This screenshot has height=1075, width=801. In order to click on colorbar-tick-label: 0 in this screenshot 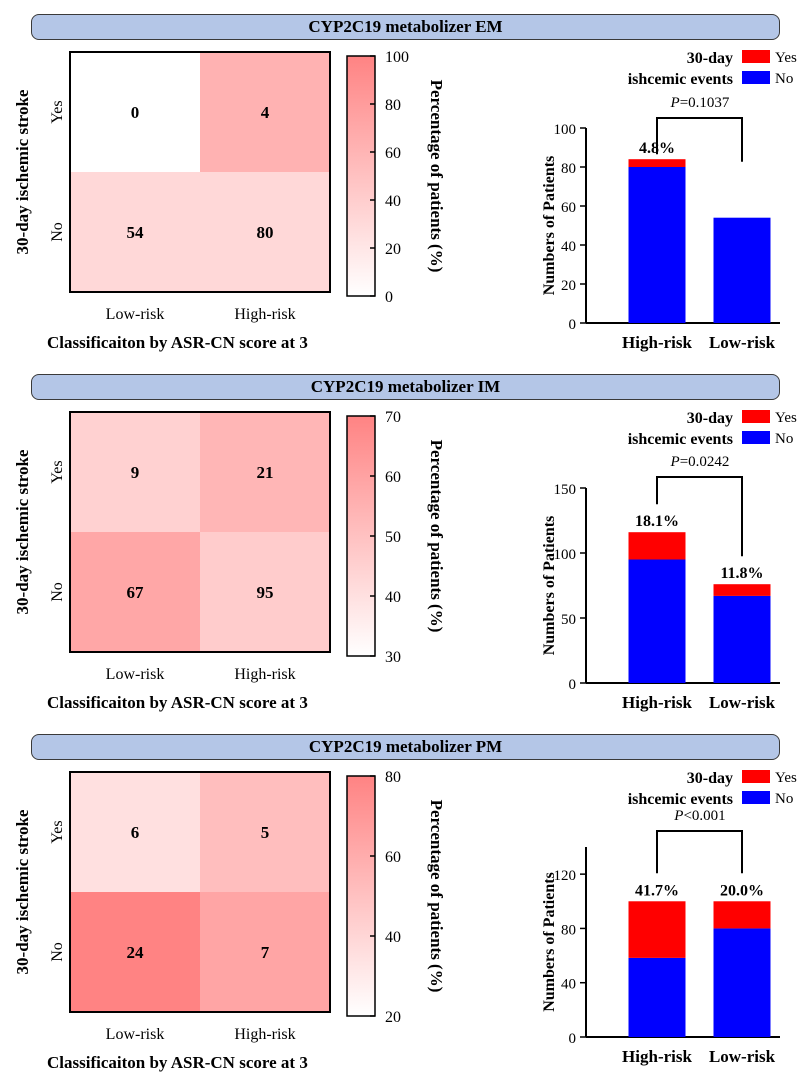, I will do `click(389, 297)`.